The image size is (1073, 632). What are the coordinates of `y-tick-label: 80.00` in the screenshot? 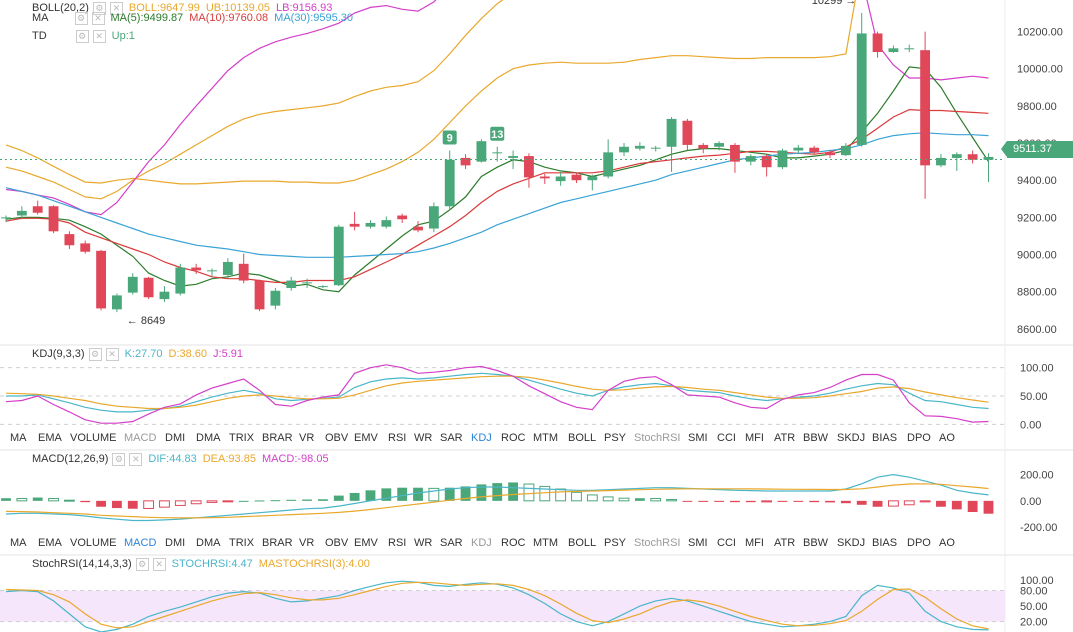 It's located at (1034, 592).